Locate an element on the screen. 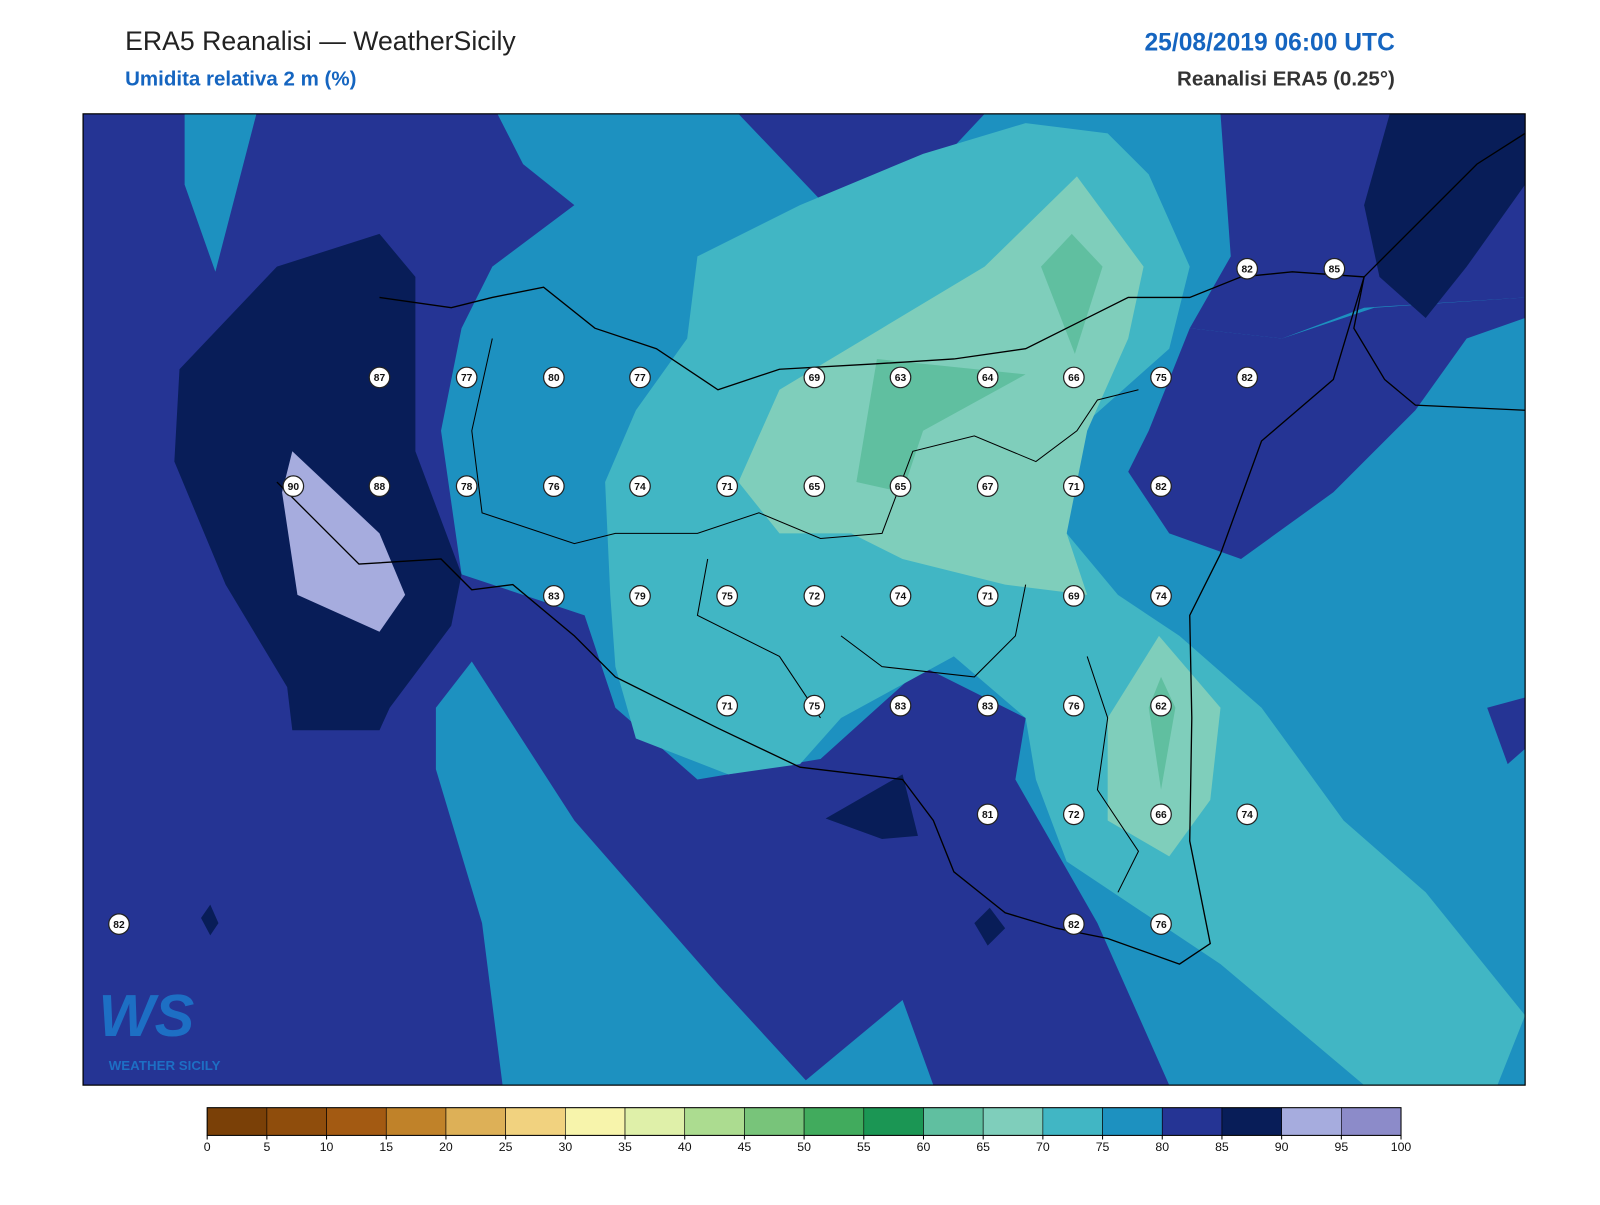 The image size is (1600, 1205). station-value: 88 is located at coordinates (380, 487).